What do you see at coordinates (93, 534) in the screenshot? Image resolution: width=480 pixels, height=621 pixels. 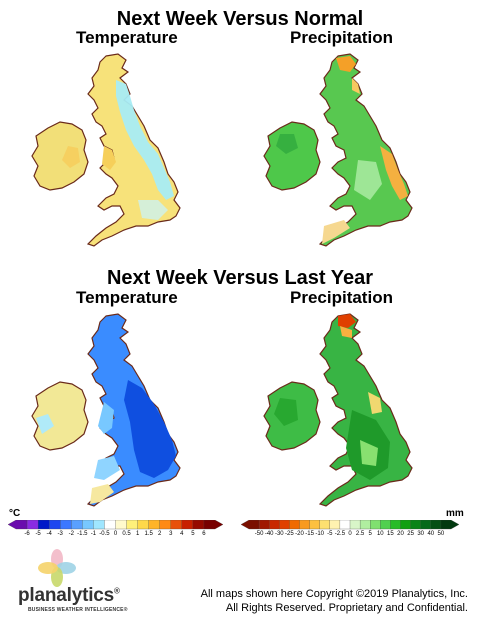 I see `temperature-legend-tick-label: -1` at bounding box center [93, 534].